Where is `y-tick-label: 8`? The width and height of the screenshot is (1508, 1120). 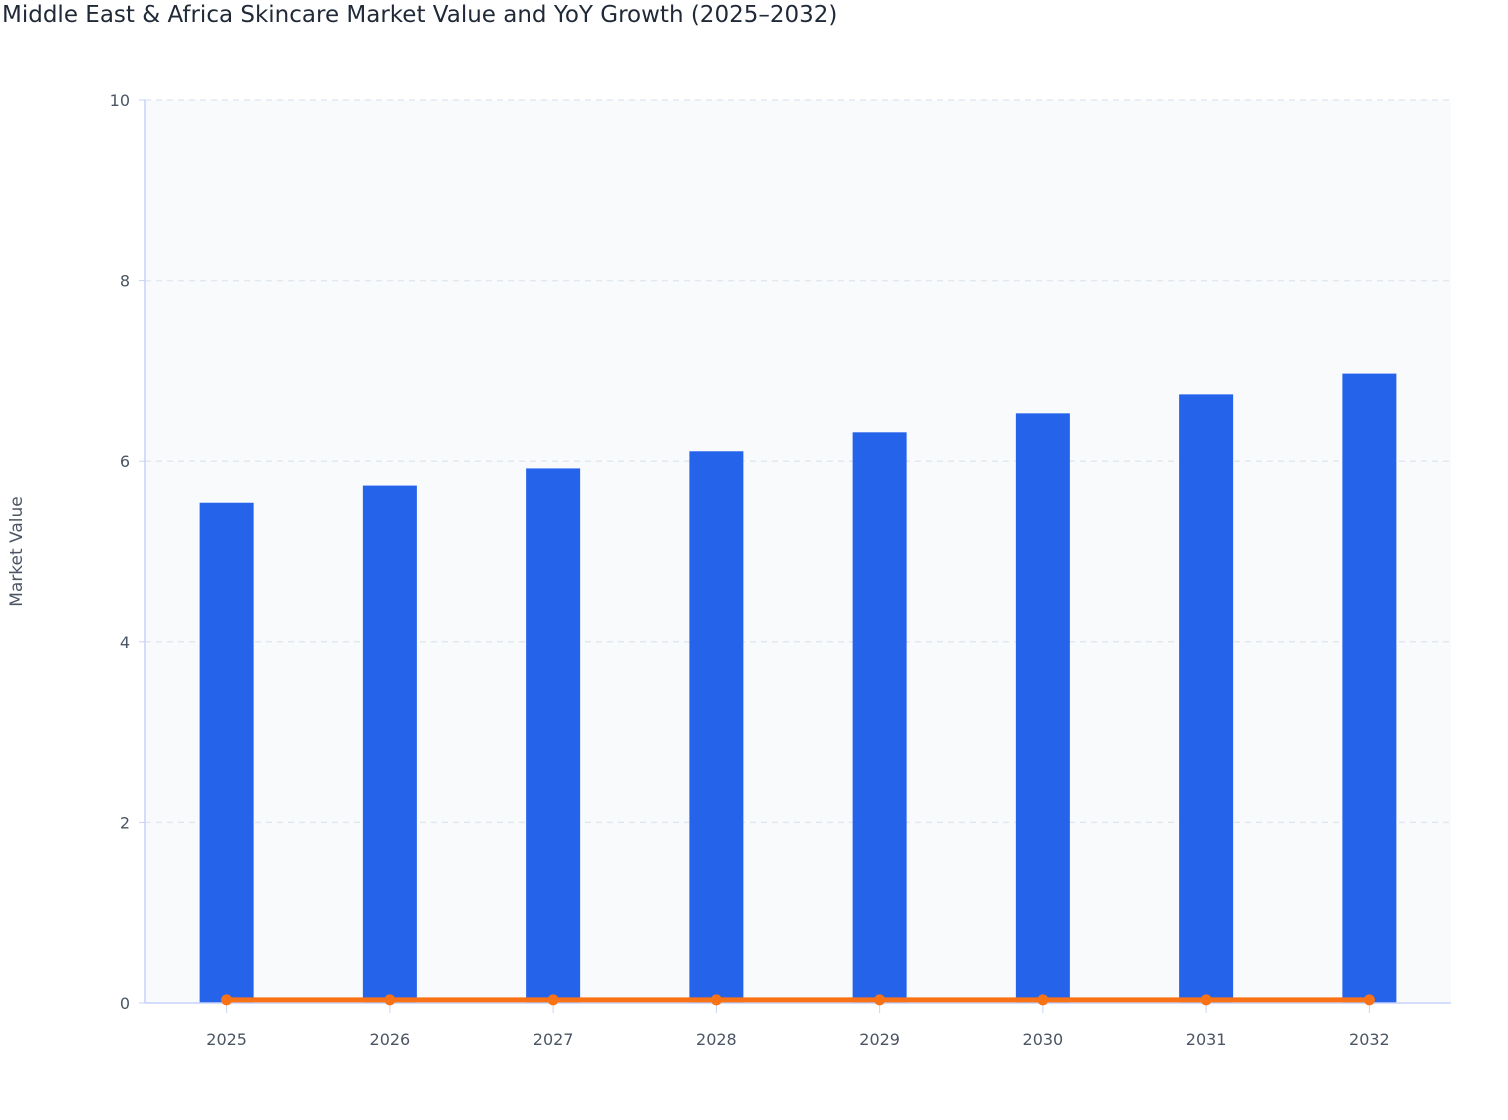 y-tick-label: 8 is located at coordinates (125, 281).